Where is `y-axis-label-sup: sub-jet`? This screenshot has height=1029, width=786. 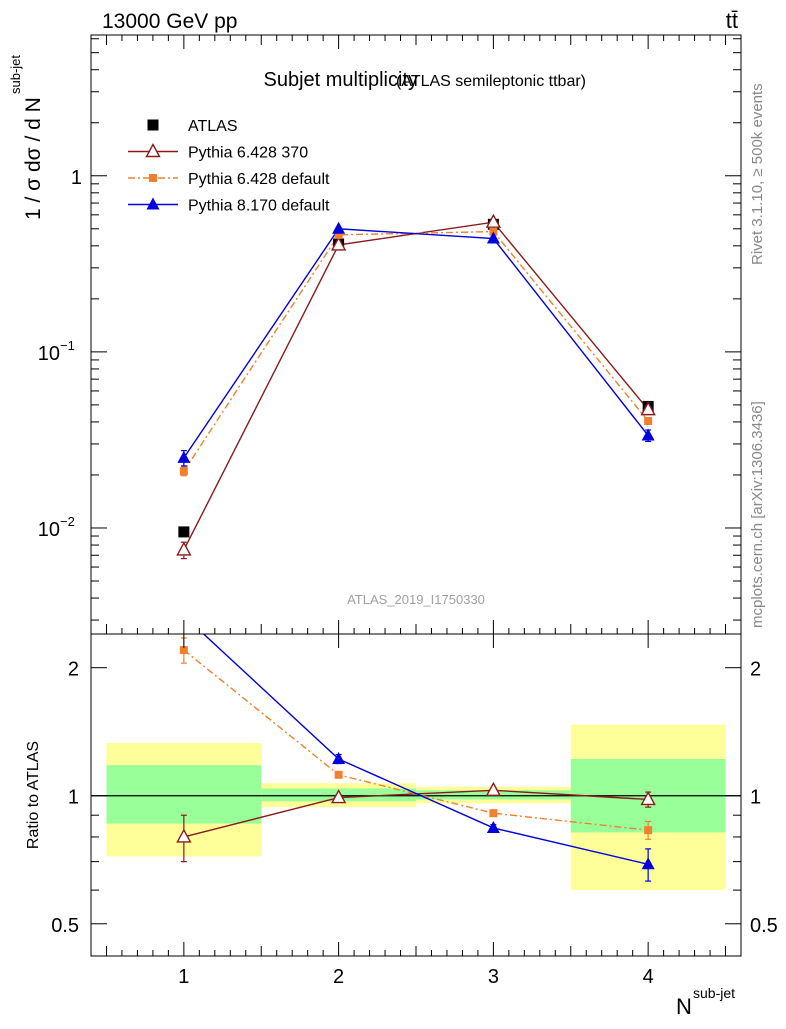
y-axis-label-sup: sub-jet is located at coordinates (15, 74).